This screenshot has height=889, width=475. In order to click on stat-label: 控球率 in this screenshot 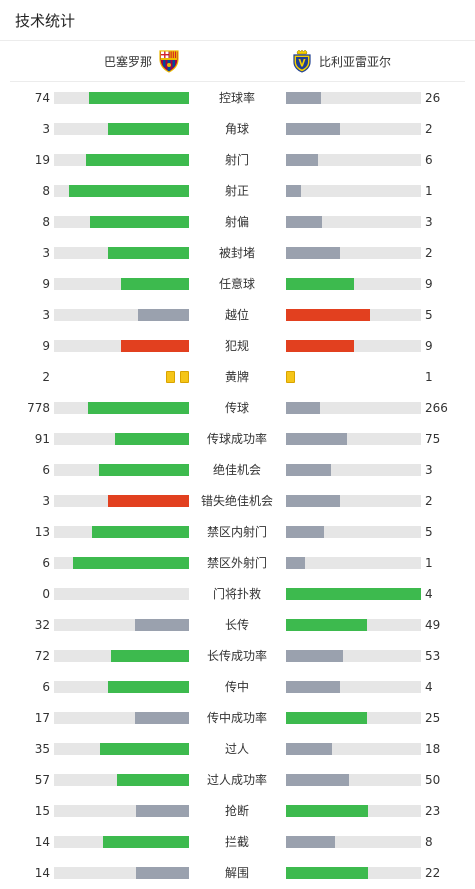, I will do `click(236, 98)`.